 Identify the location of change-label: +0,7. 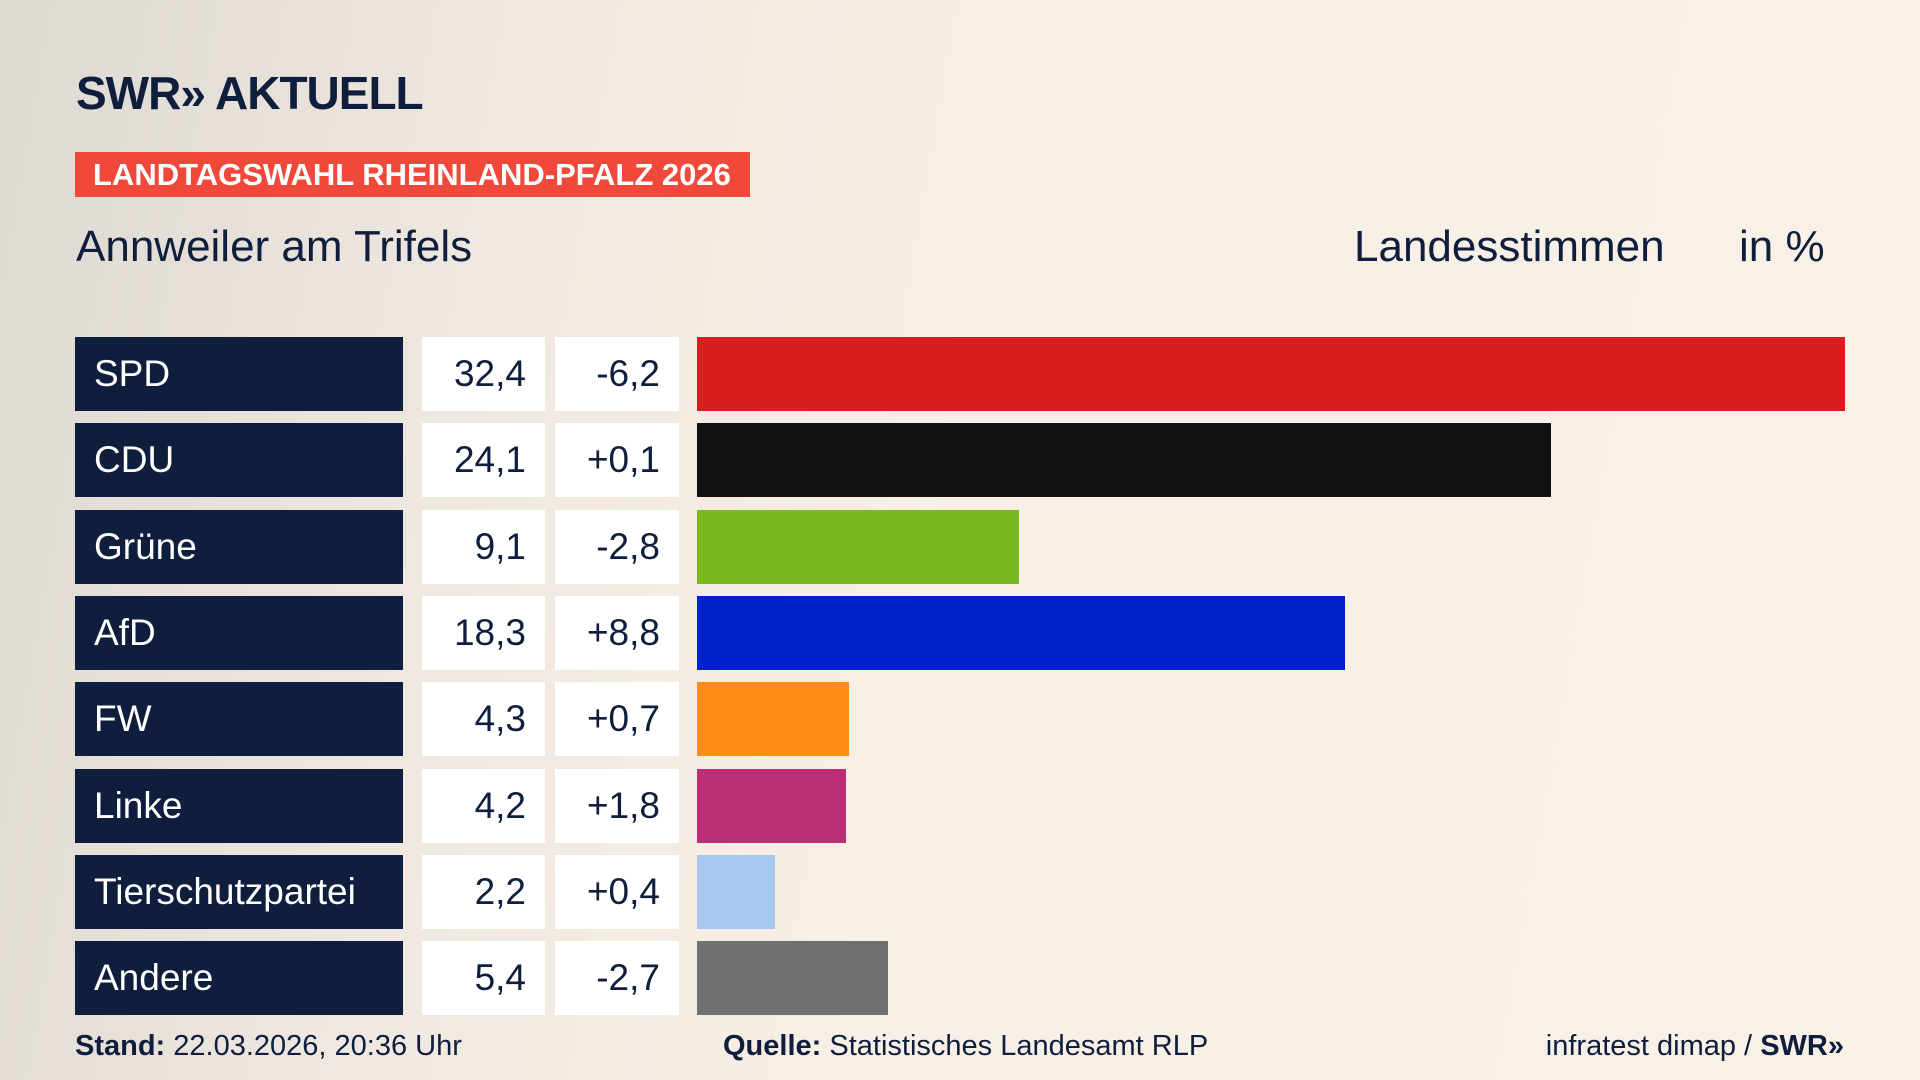
(617, 719).